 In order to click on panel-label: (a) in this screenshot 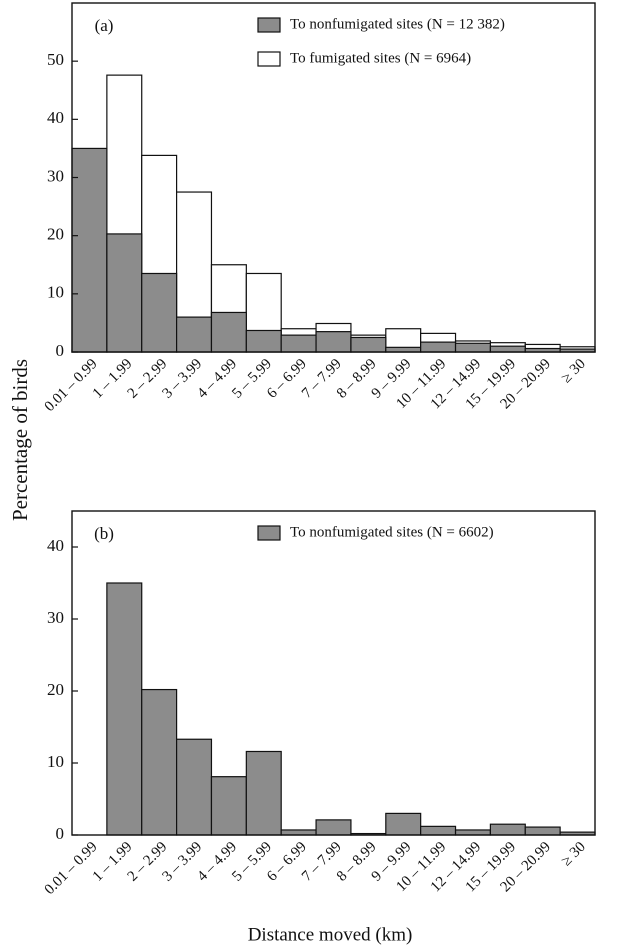, I will do `click(104, 25)`.